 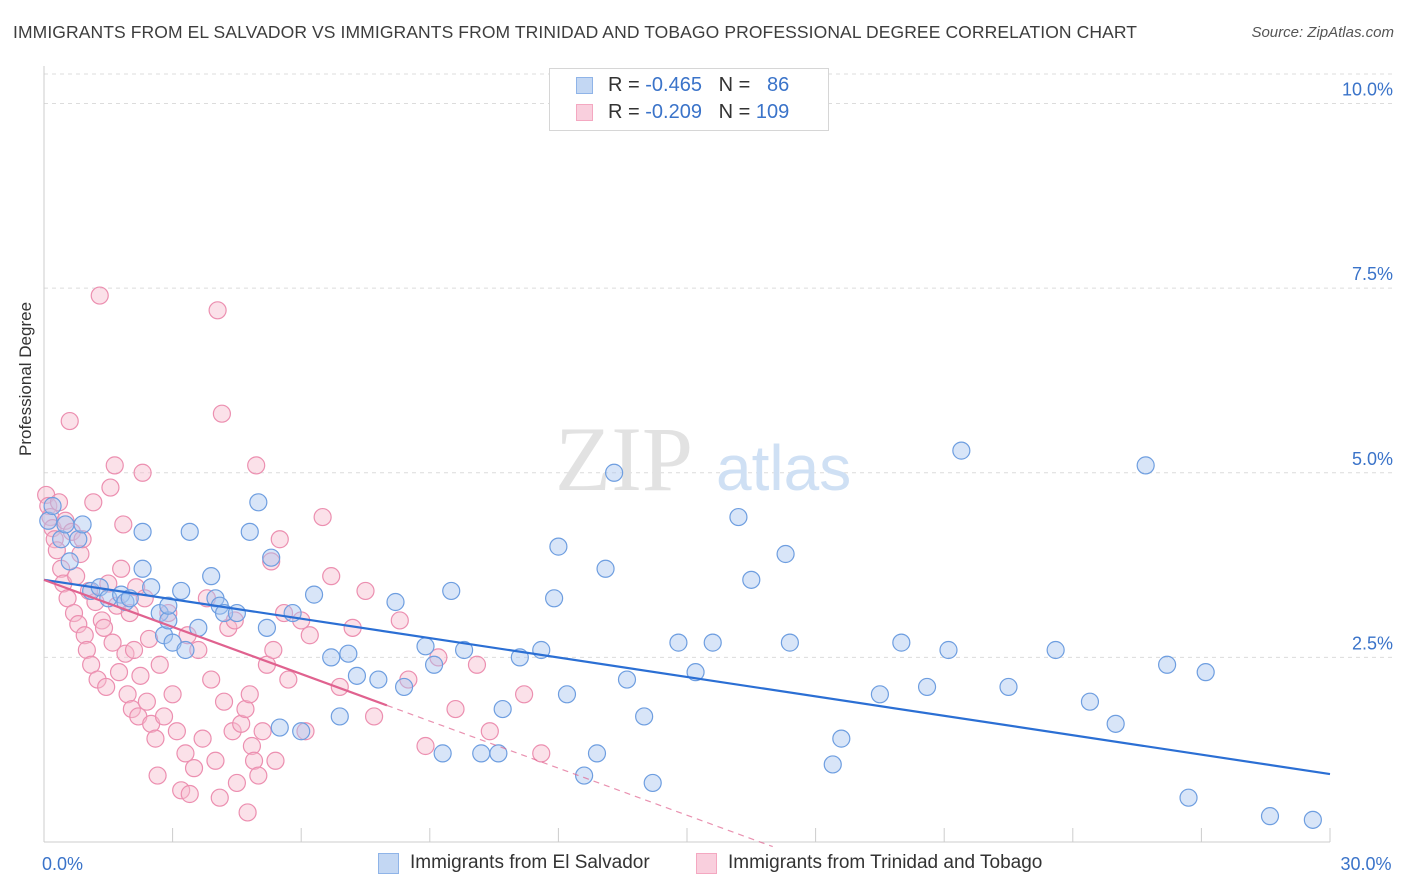 What do you see at coordinates (699, 112) in the screenshot?
I see `stats-text: R = -0.209 N = 109` at bounding box center [699, 112].